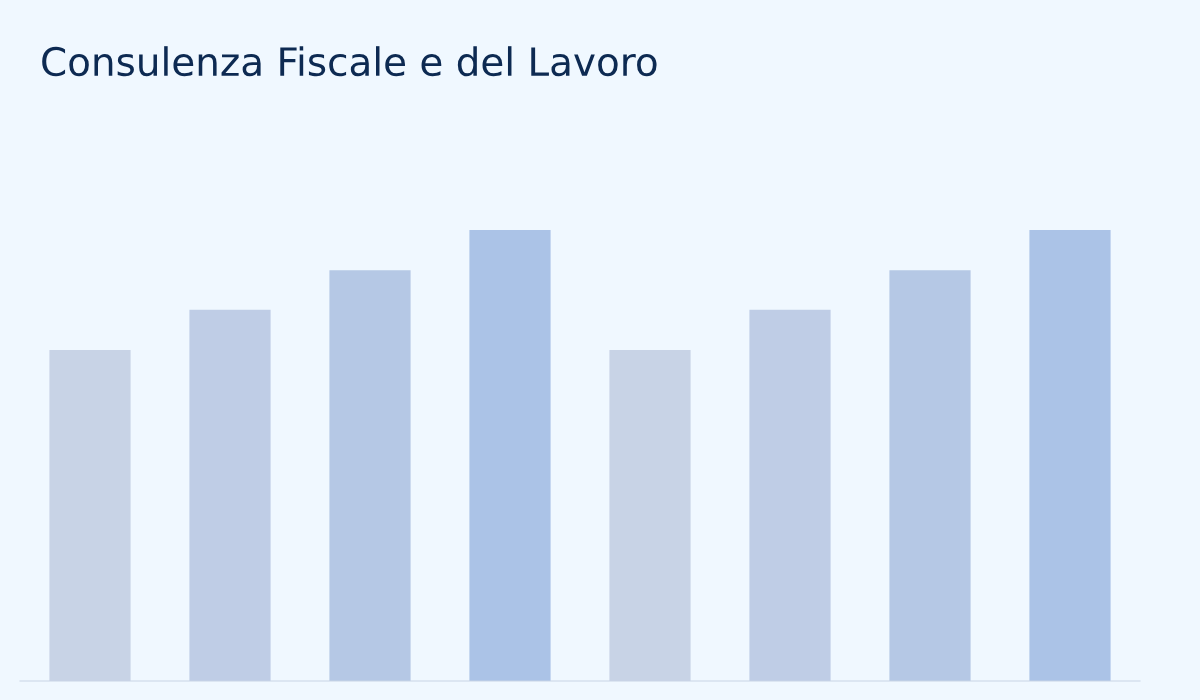 The height and width of the screenshot is (700, 1200). What do you see at coordinates (349, 61) in the screenshot?
I see `chart-title: Consulenza Fiscale e del Lavoro` at bounding box center [349, 61].